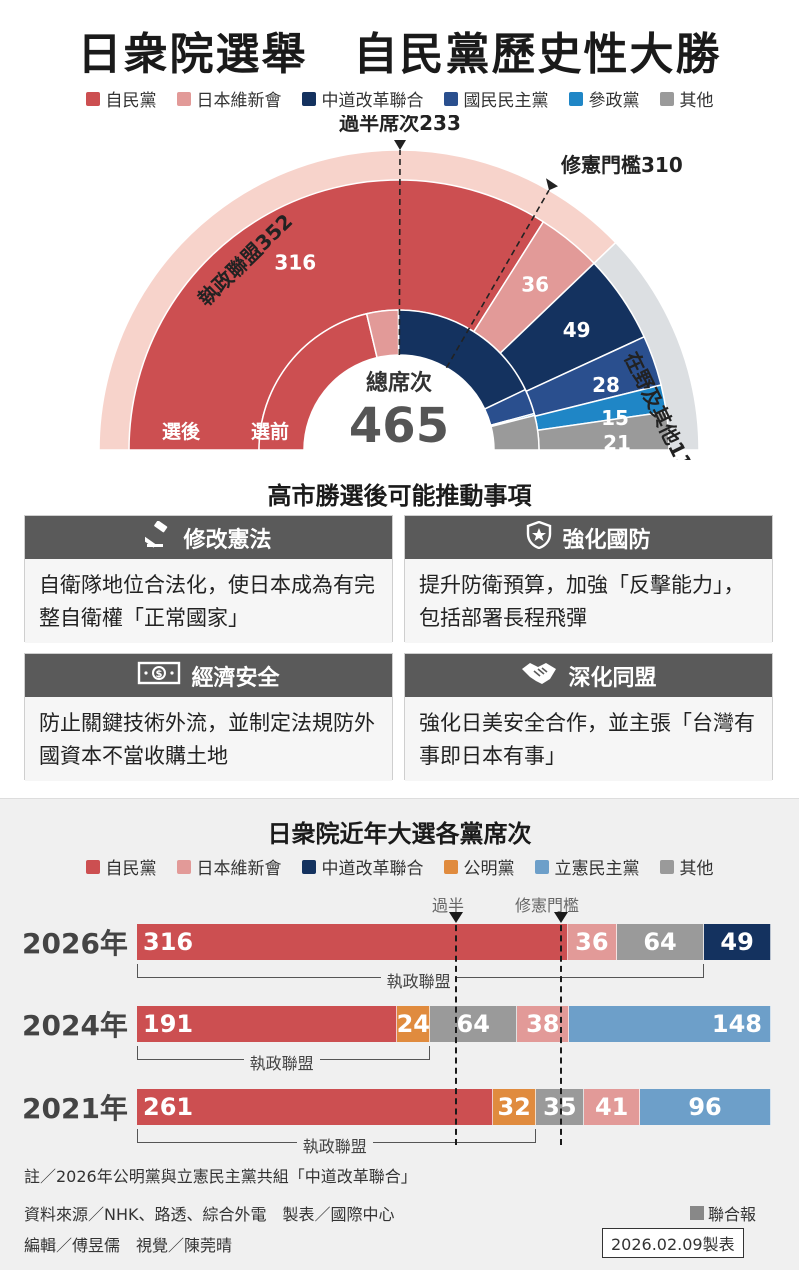 Image resolution: width=799 pixels, height=1270 pixels. I want to click on legend-label: 國民民主黨, so click(506, 101).